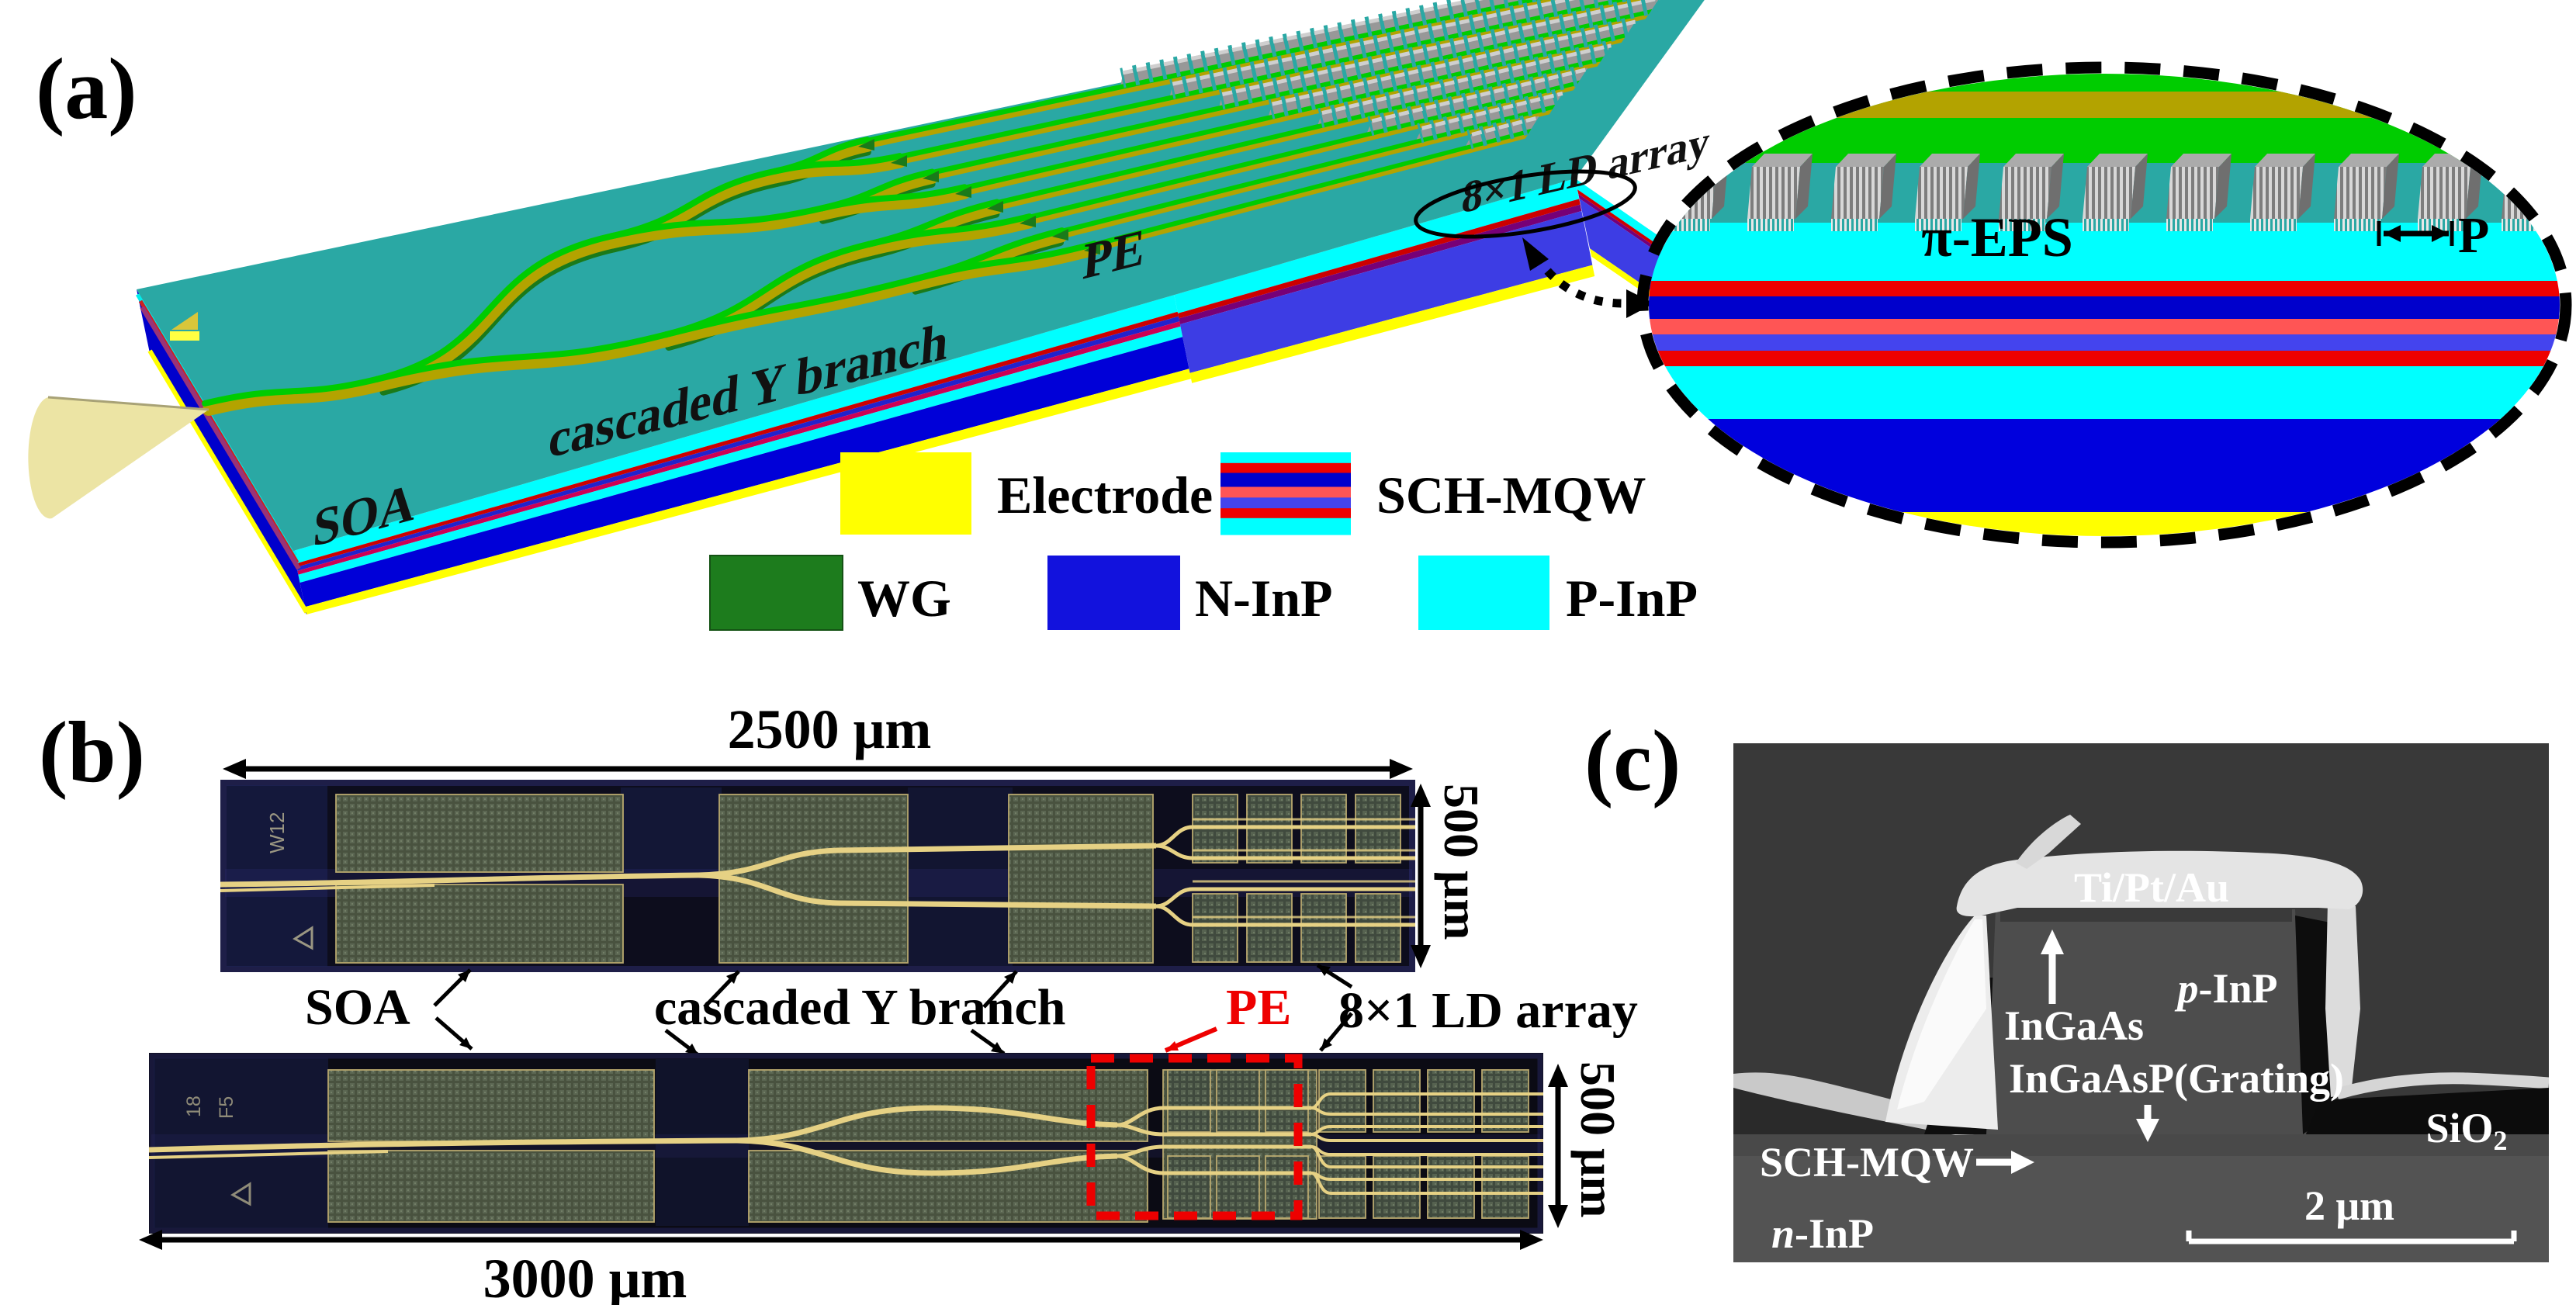  What do you see at coordinates (904, 599) in the screenshot?
I see `svg-text: WG` at bounding box center [904, 599].